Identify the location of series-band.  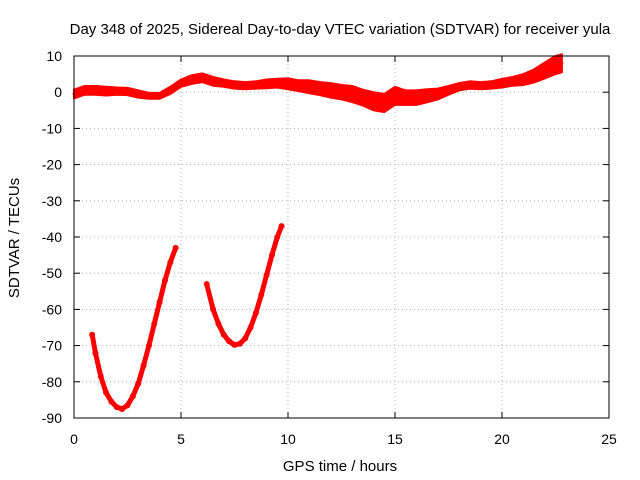
(318, 83).